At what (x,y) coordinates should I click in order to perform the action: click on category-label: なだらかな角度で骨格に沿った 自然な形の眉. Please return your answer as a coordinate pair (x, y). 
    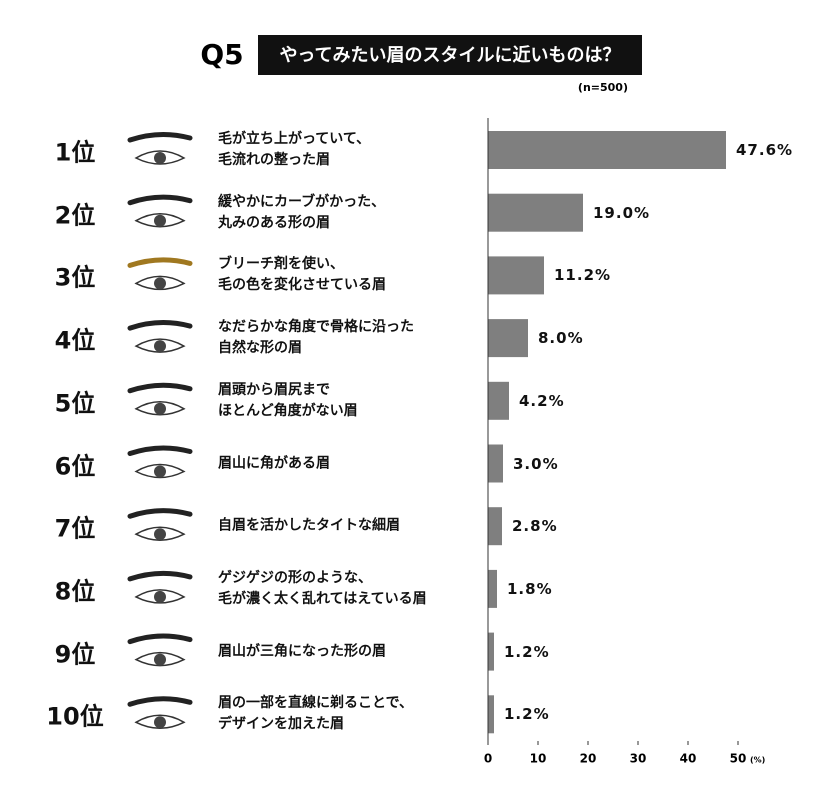
    Looking at the image, I should click on (316, 338).